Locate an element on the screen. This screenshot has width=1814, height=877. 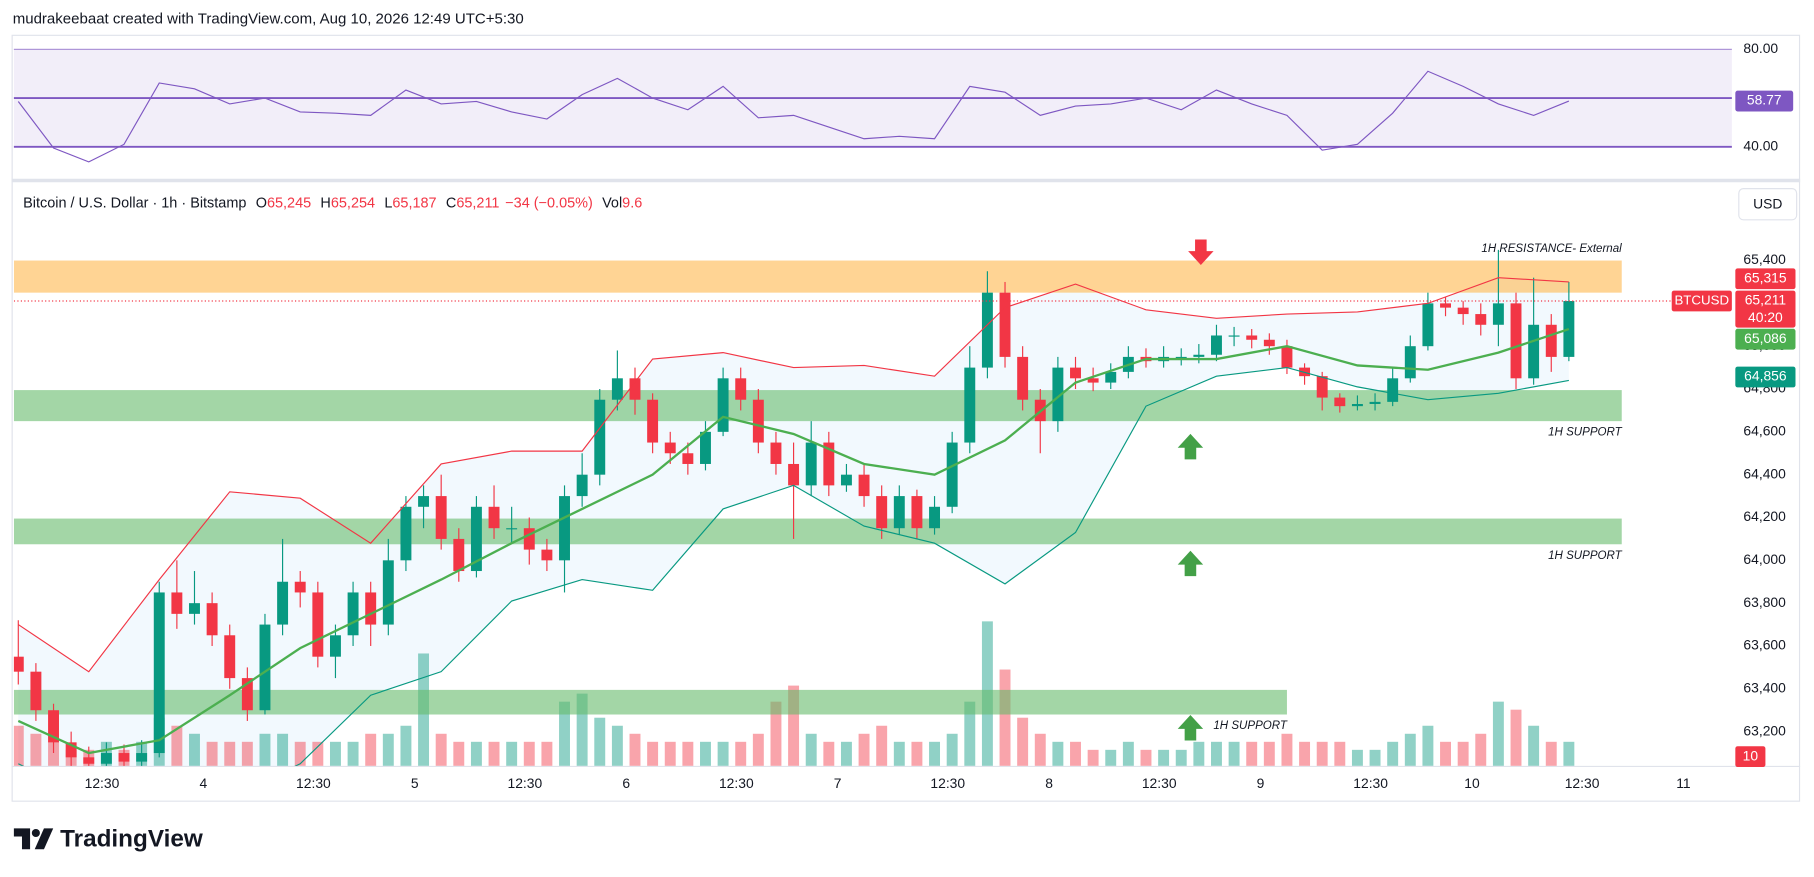
currency-button-label: USD is located at coordinates (1767, 203).